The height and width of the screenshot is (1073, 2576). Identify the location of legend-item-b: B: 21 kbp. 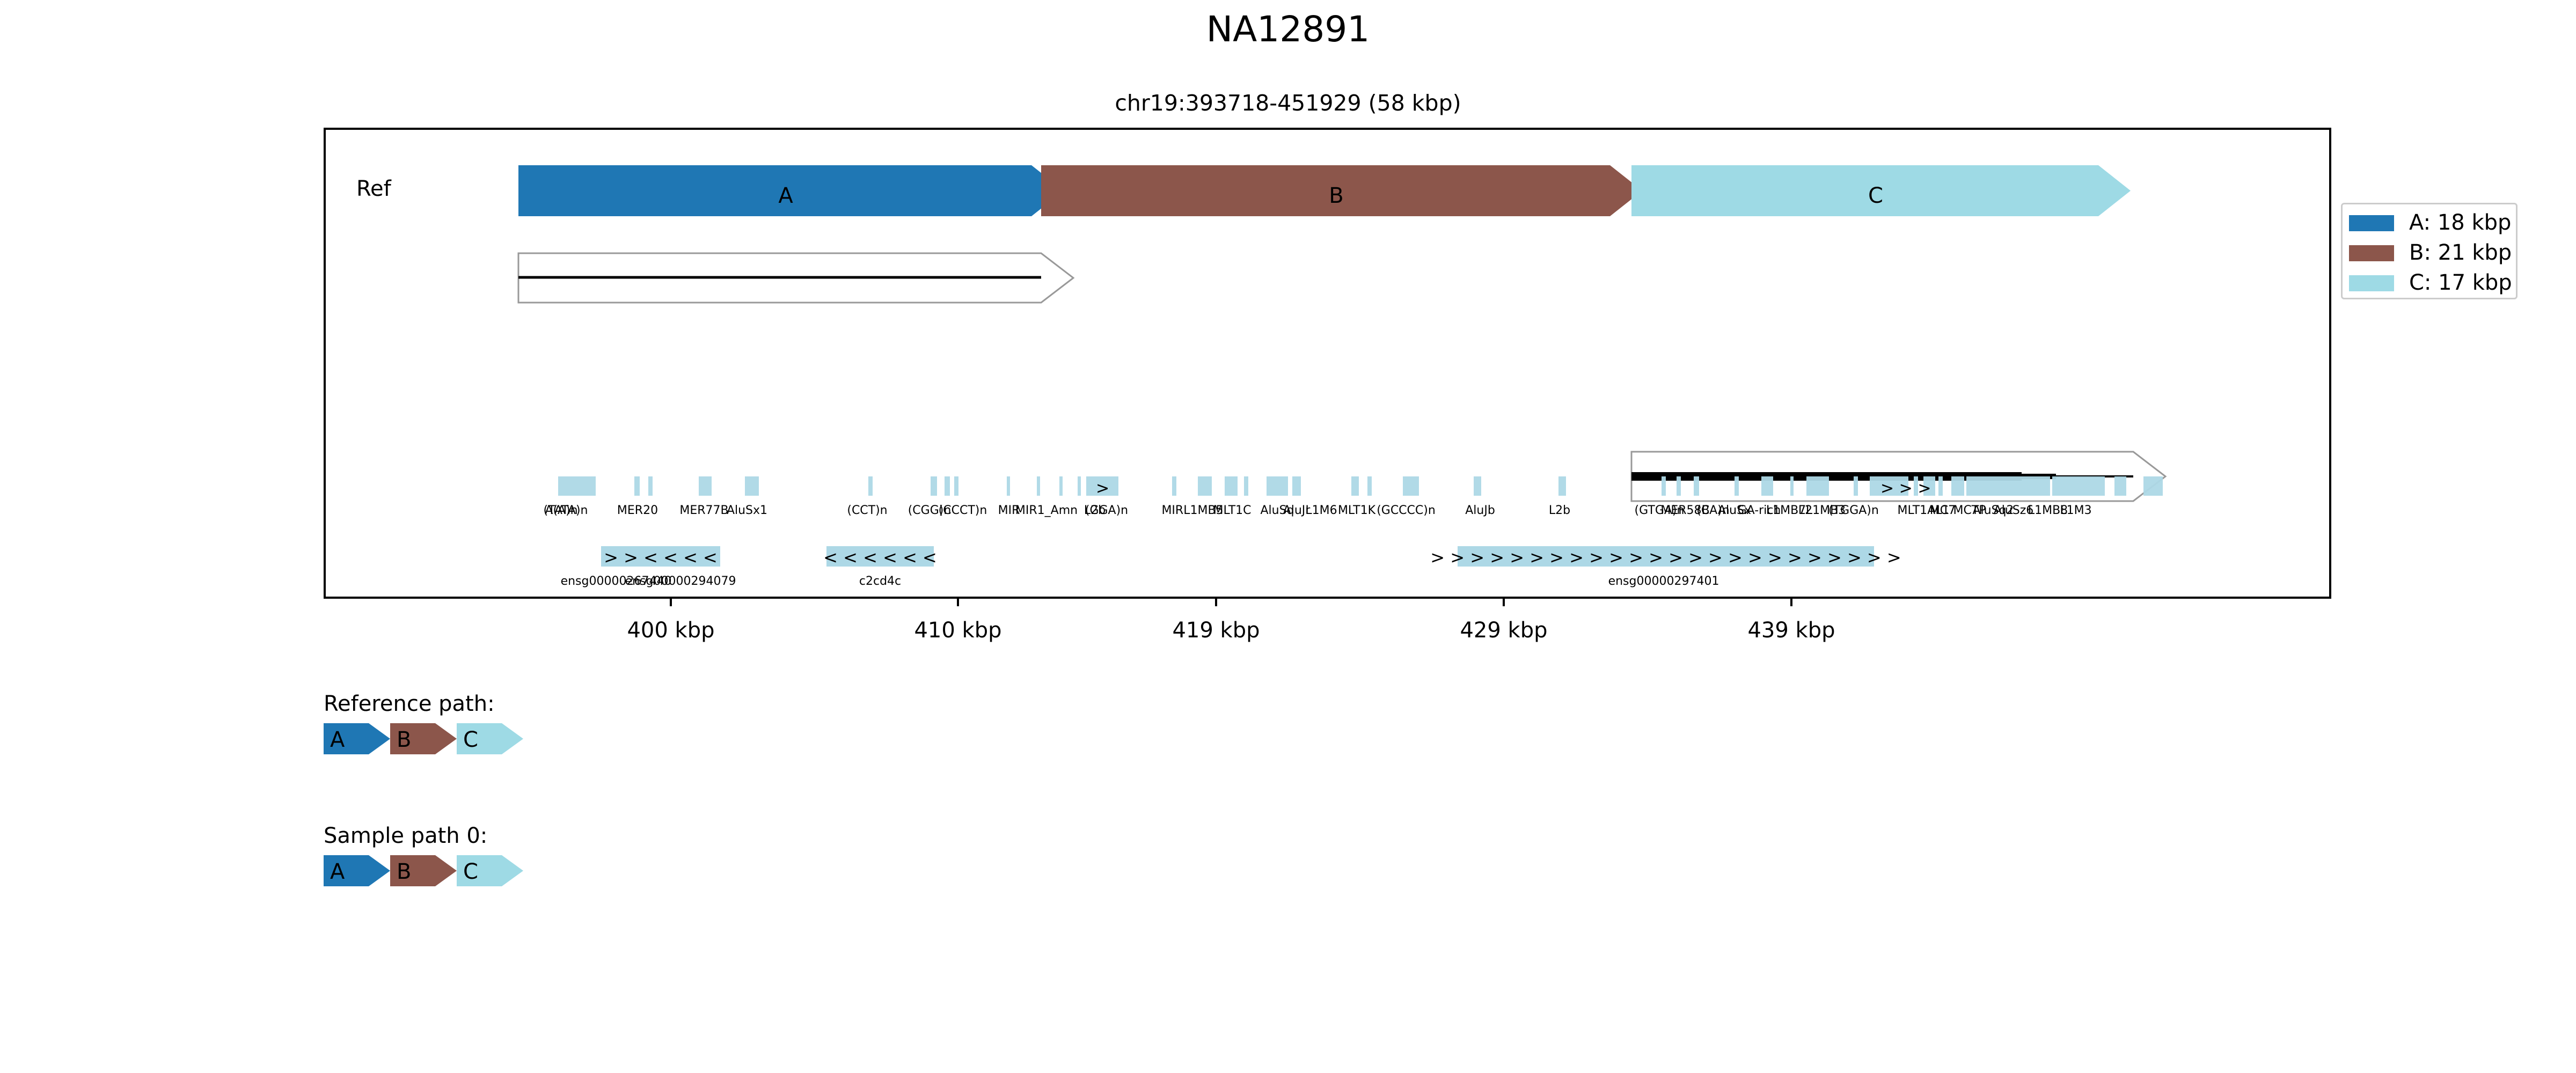
(2430, 252).